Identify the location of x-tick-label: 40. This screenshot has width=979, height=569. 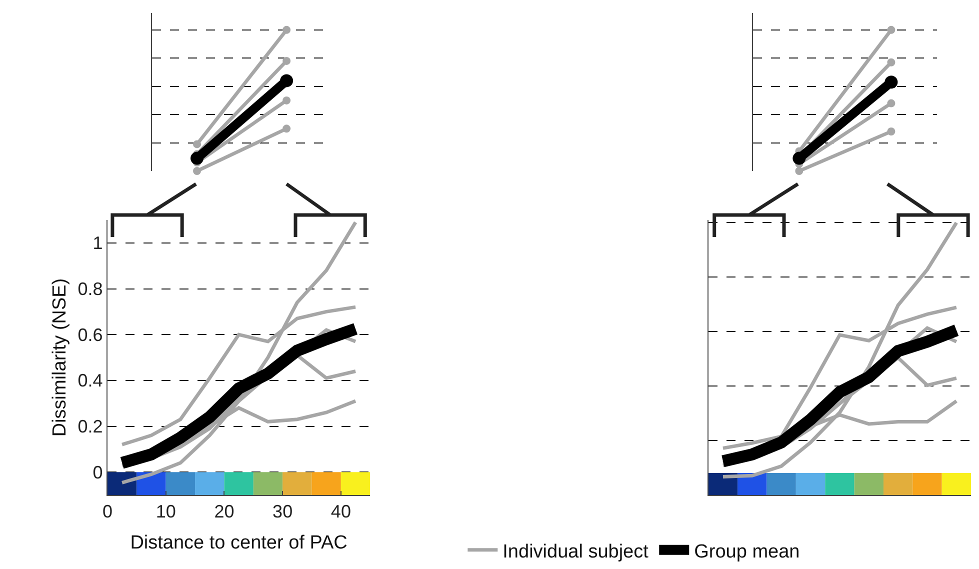
(340, 512).